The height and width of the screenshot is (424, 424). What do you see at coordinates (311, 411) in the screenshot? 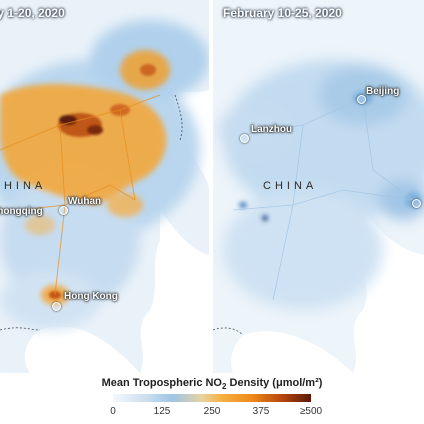
I see `legend-tick-500: ≥500` at bounding box center [311, 411].